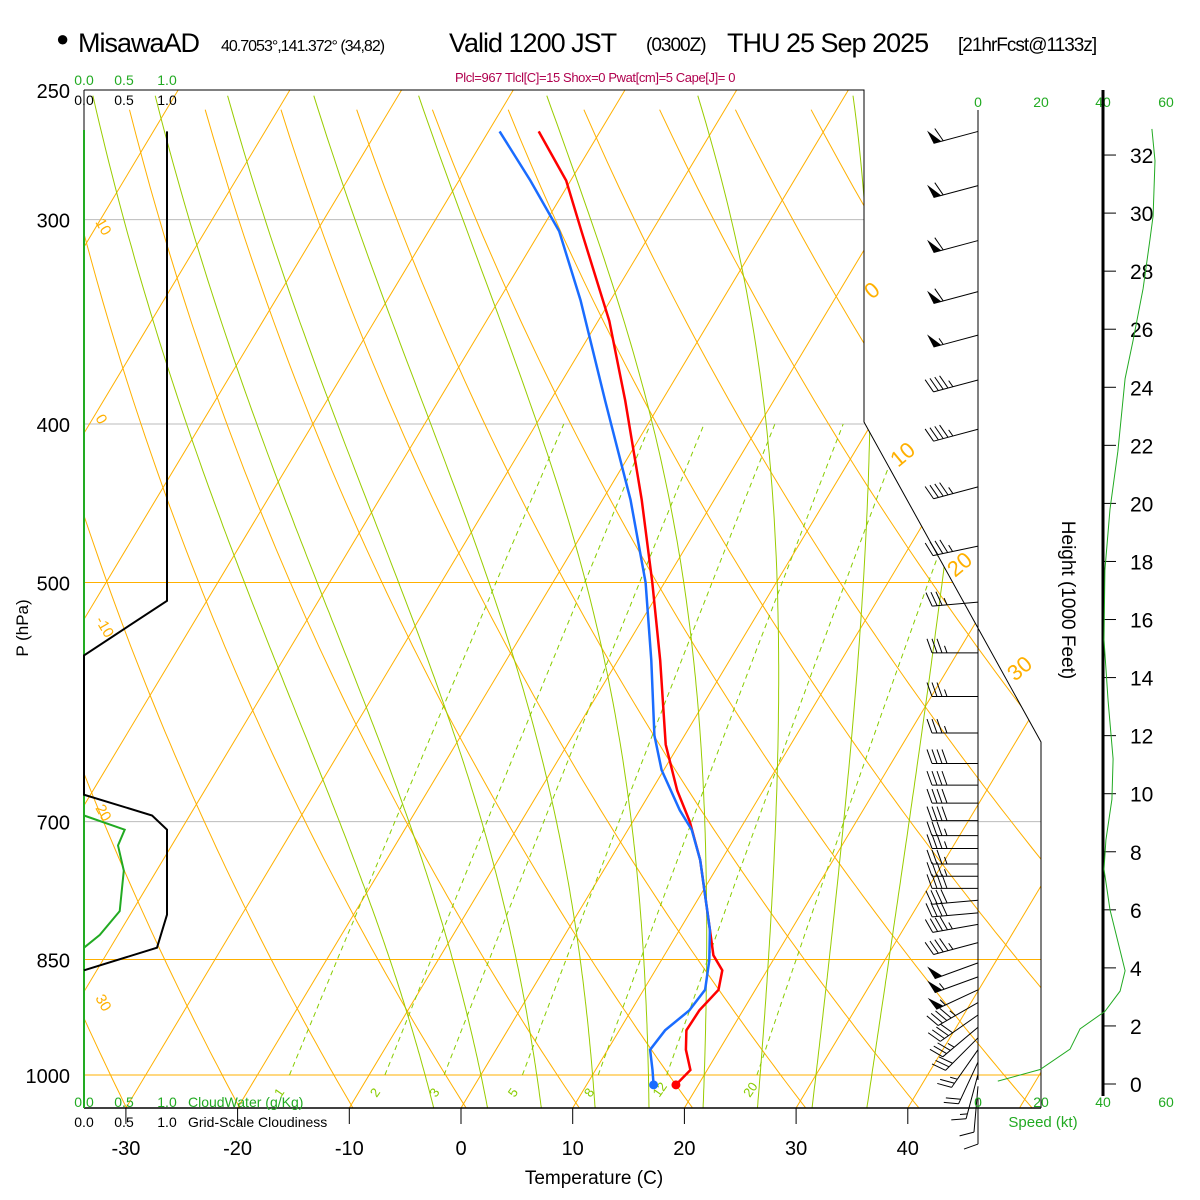 The height and width of the screenshot is (1200, 1200). I want to click on height-axis-title: Height (1000 Feet), so click(1067, 600).